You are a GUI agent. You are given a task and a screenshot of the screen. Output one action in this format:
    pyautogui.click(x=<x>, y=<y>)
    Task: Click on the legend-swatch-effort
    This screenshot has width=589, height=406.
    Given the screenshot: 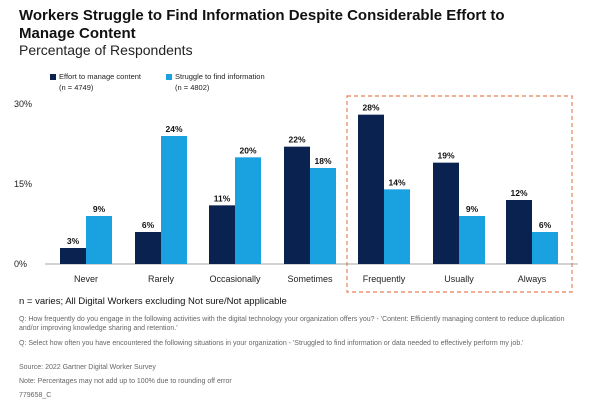 What is the action you would take?
    pyautogui.click(x=53, y=77)
    